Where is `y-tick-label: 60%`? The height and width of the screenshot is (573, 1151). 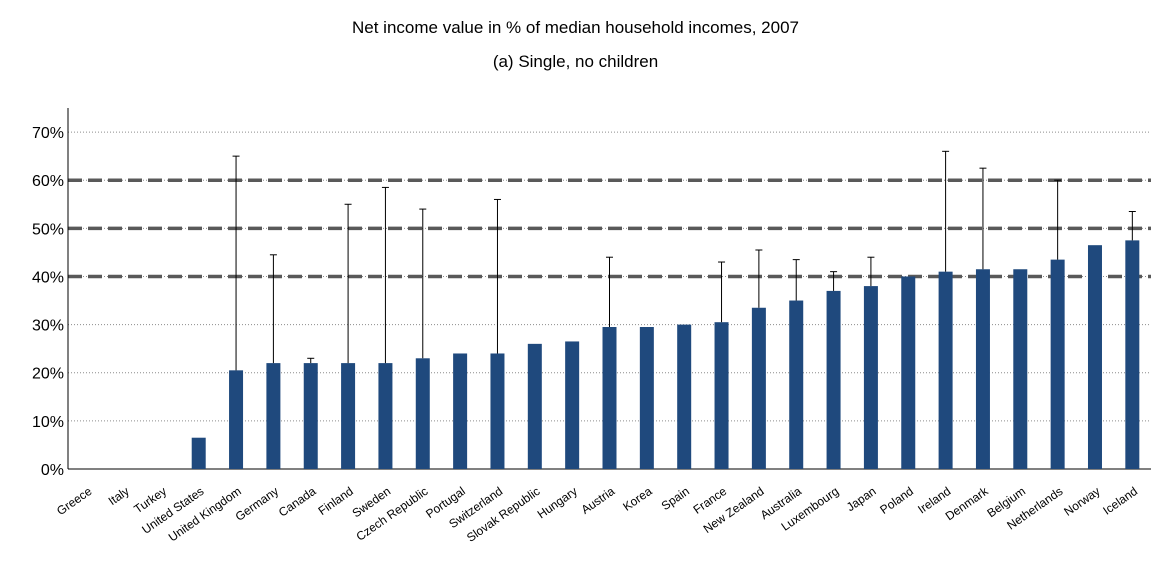
y-tick-label: 60% is located at coordinates (48, 181).